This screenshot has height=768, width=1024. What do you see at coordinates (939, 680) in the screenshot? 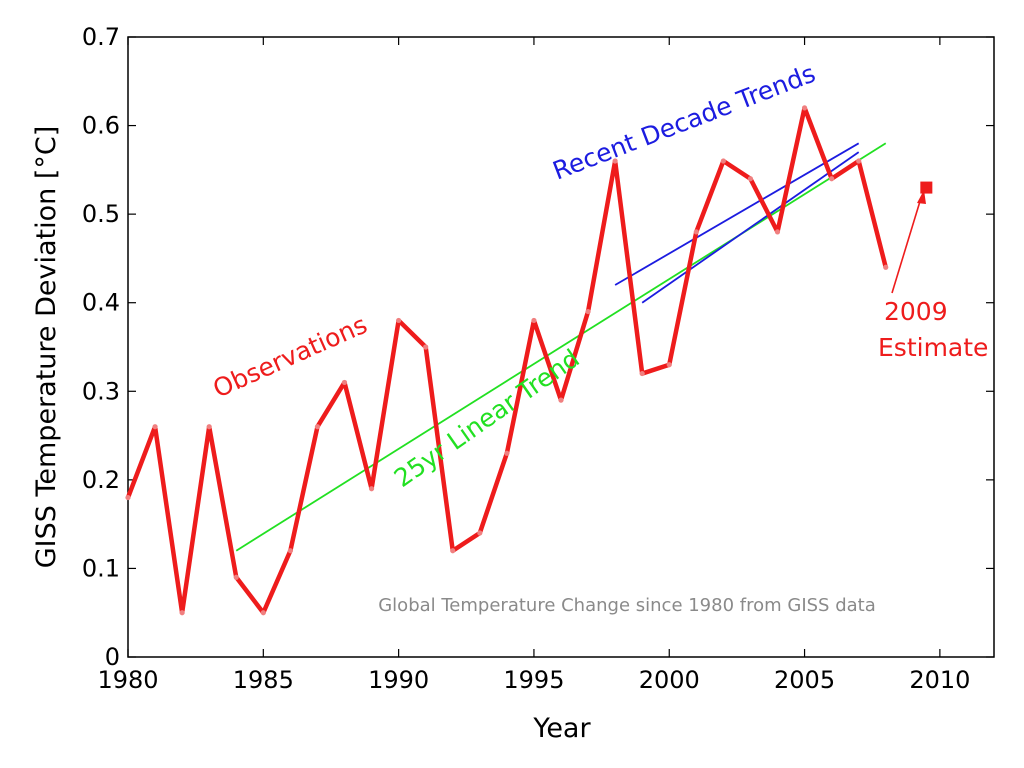
I see `x-tick-label: 2010` at bounding box center [939, 680].